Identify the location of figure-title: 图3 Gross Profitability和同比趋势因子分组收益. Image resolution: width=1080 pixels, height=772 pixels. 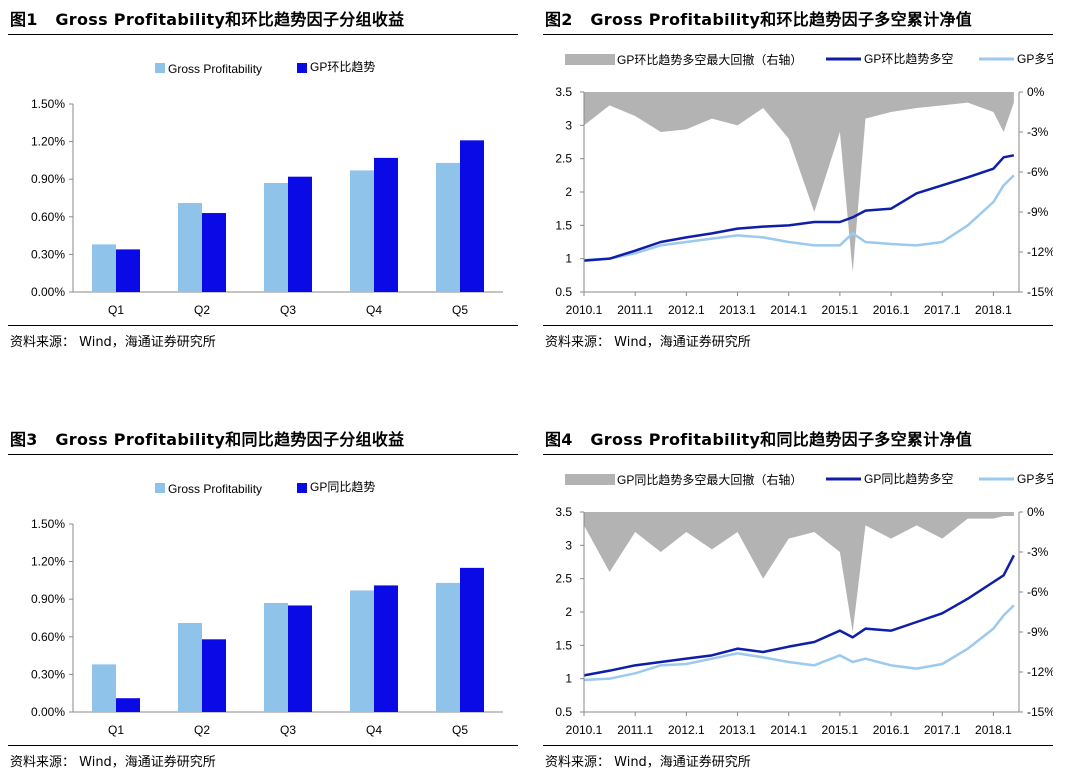
(207, 438).